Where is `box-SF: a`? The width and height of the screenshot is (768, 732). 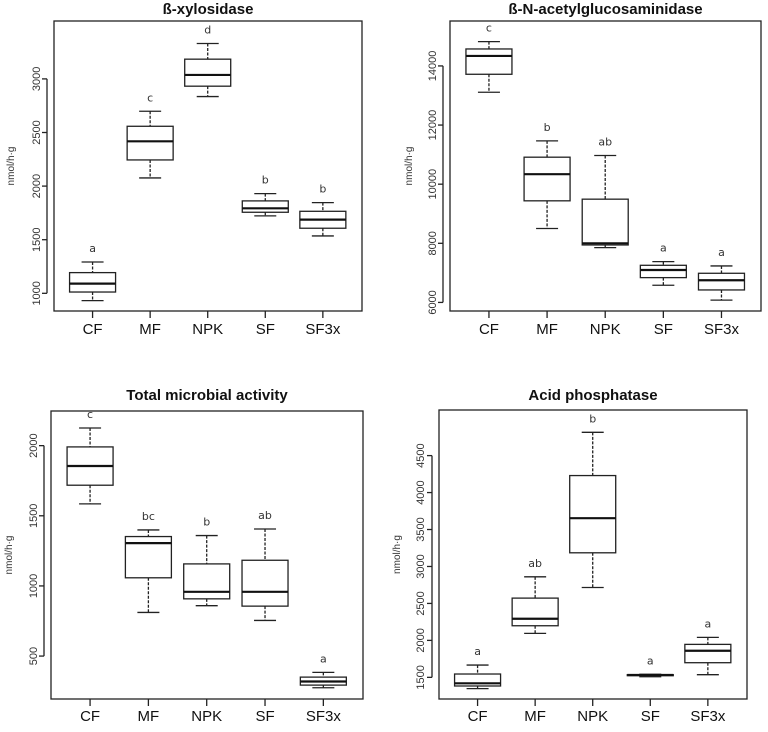 box-SF: a is located at coordinates (663, 264).